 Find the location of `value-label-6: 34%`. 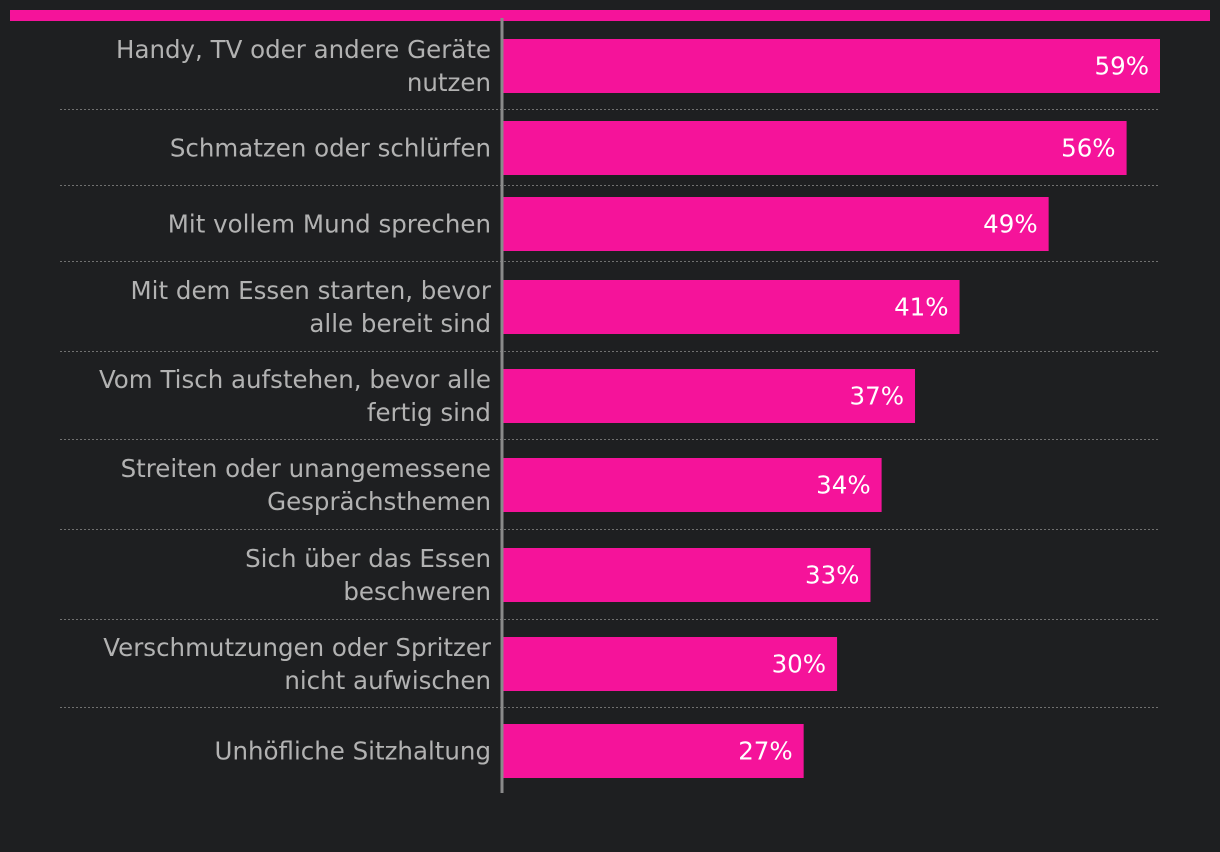

value-label-6: 34% is located at coordinates (843, 485).